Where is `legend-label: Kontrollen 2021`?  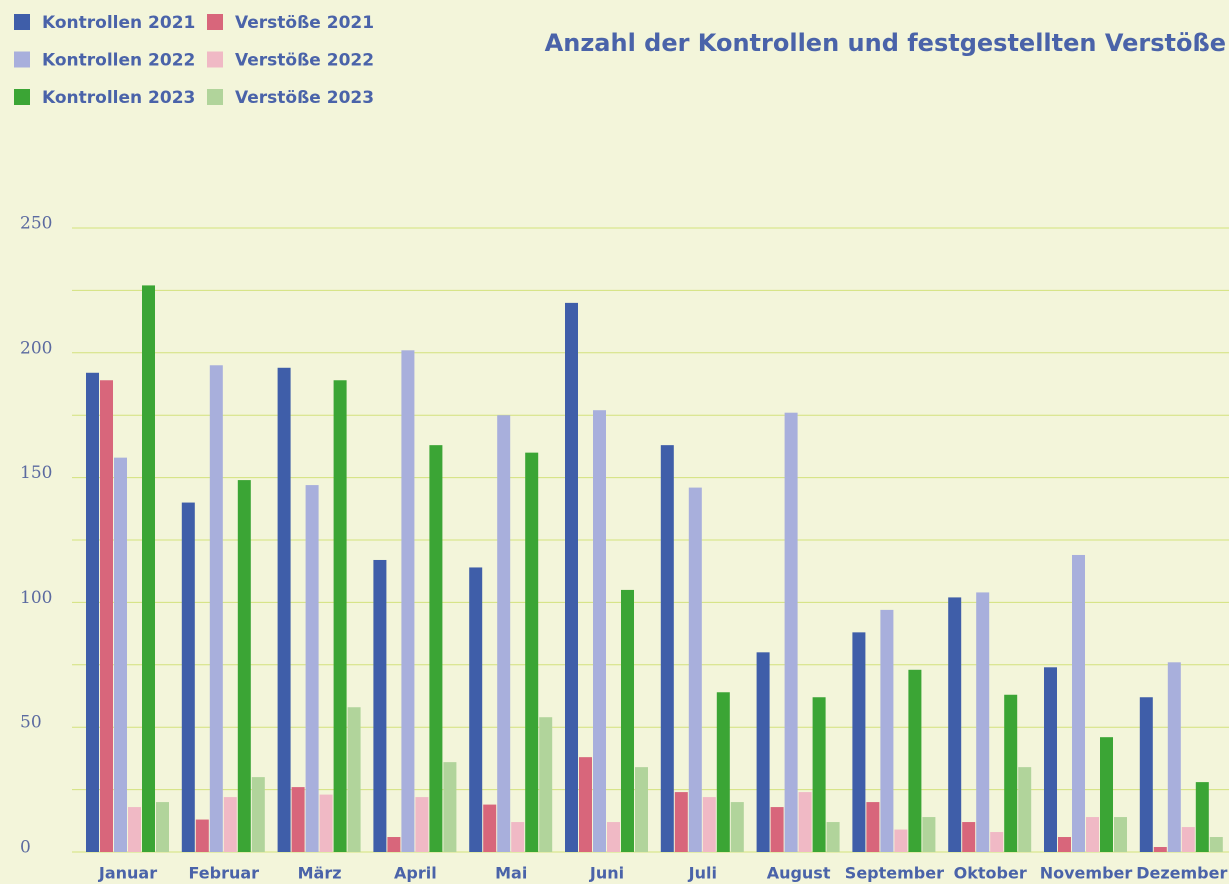 legend-label: Kontrollen 2021 is located at coordinates (118, 23).